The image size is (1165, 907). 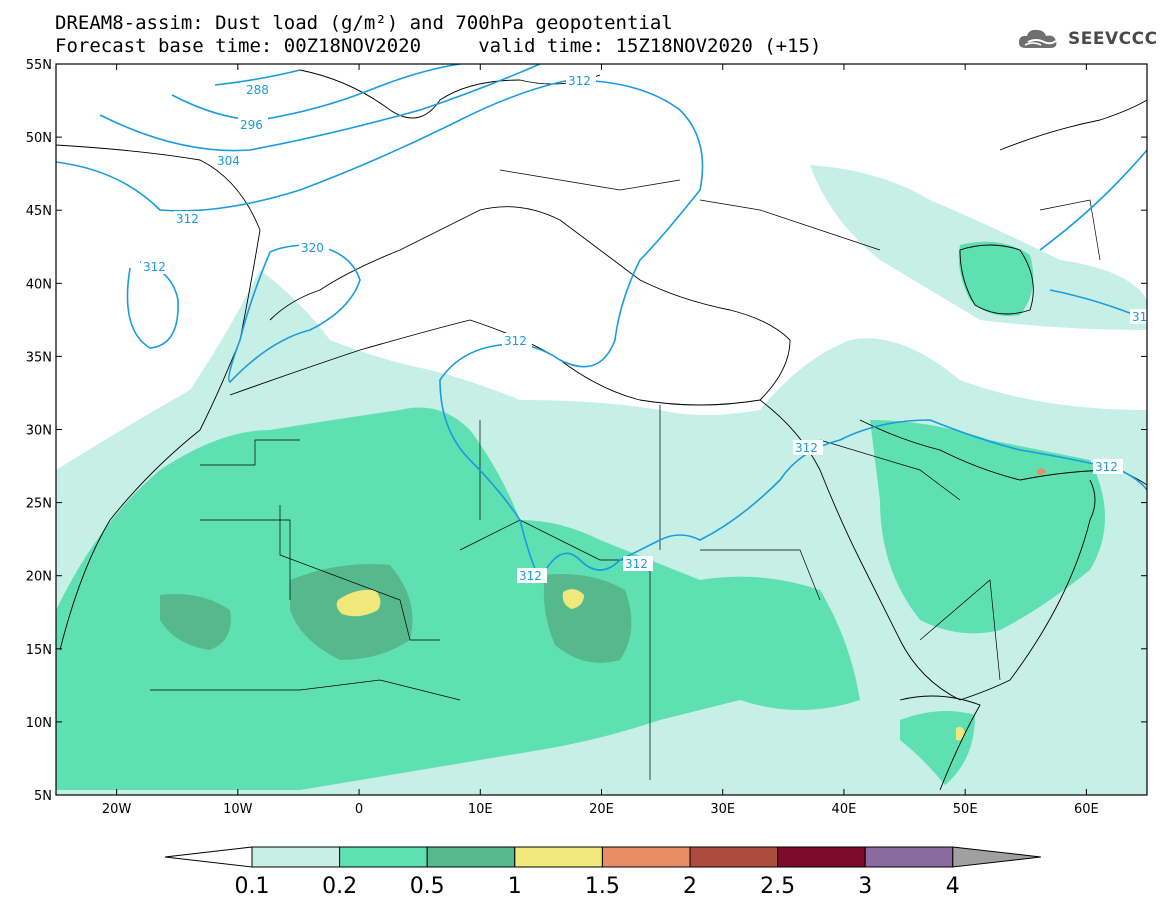 What do you see at coordinates (39, 284) in the screenshot?
I see `lat-tick-label: 40N` at bounding box center [39, 284].